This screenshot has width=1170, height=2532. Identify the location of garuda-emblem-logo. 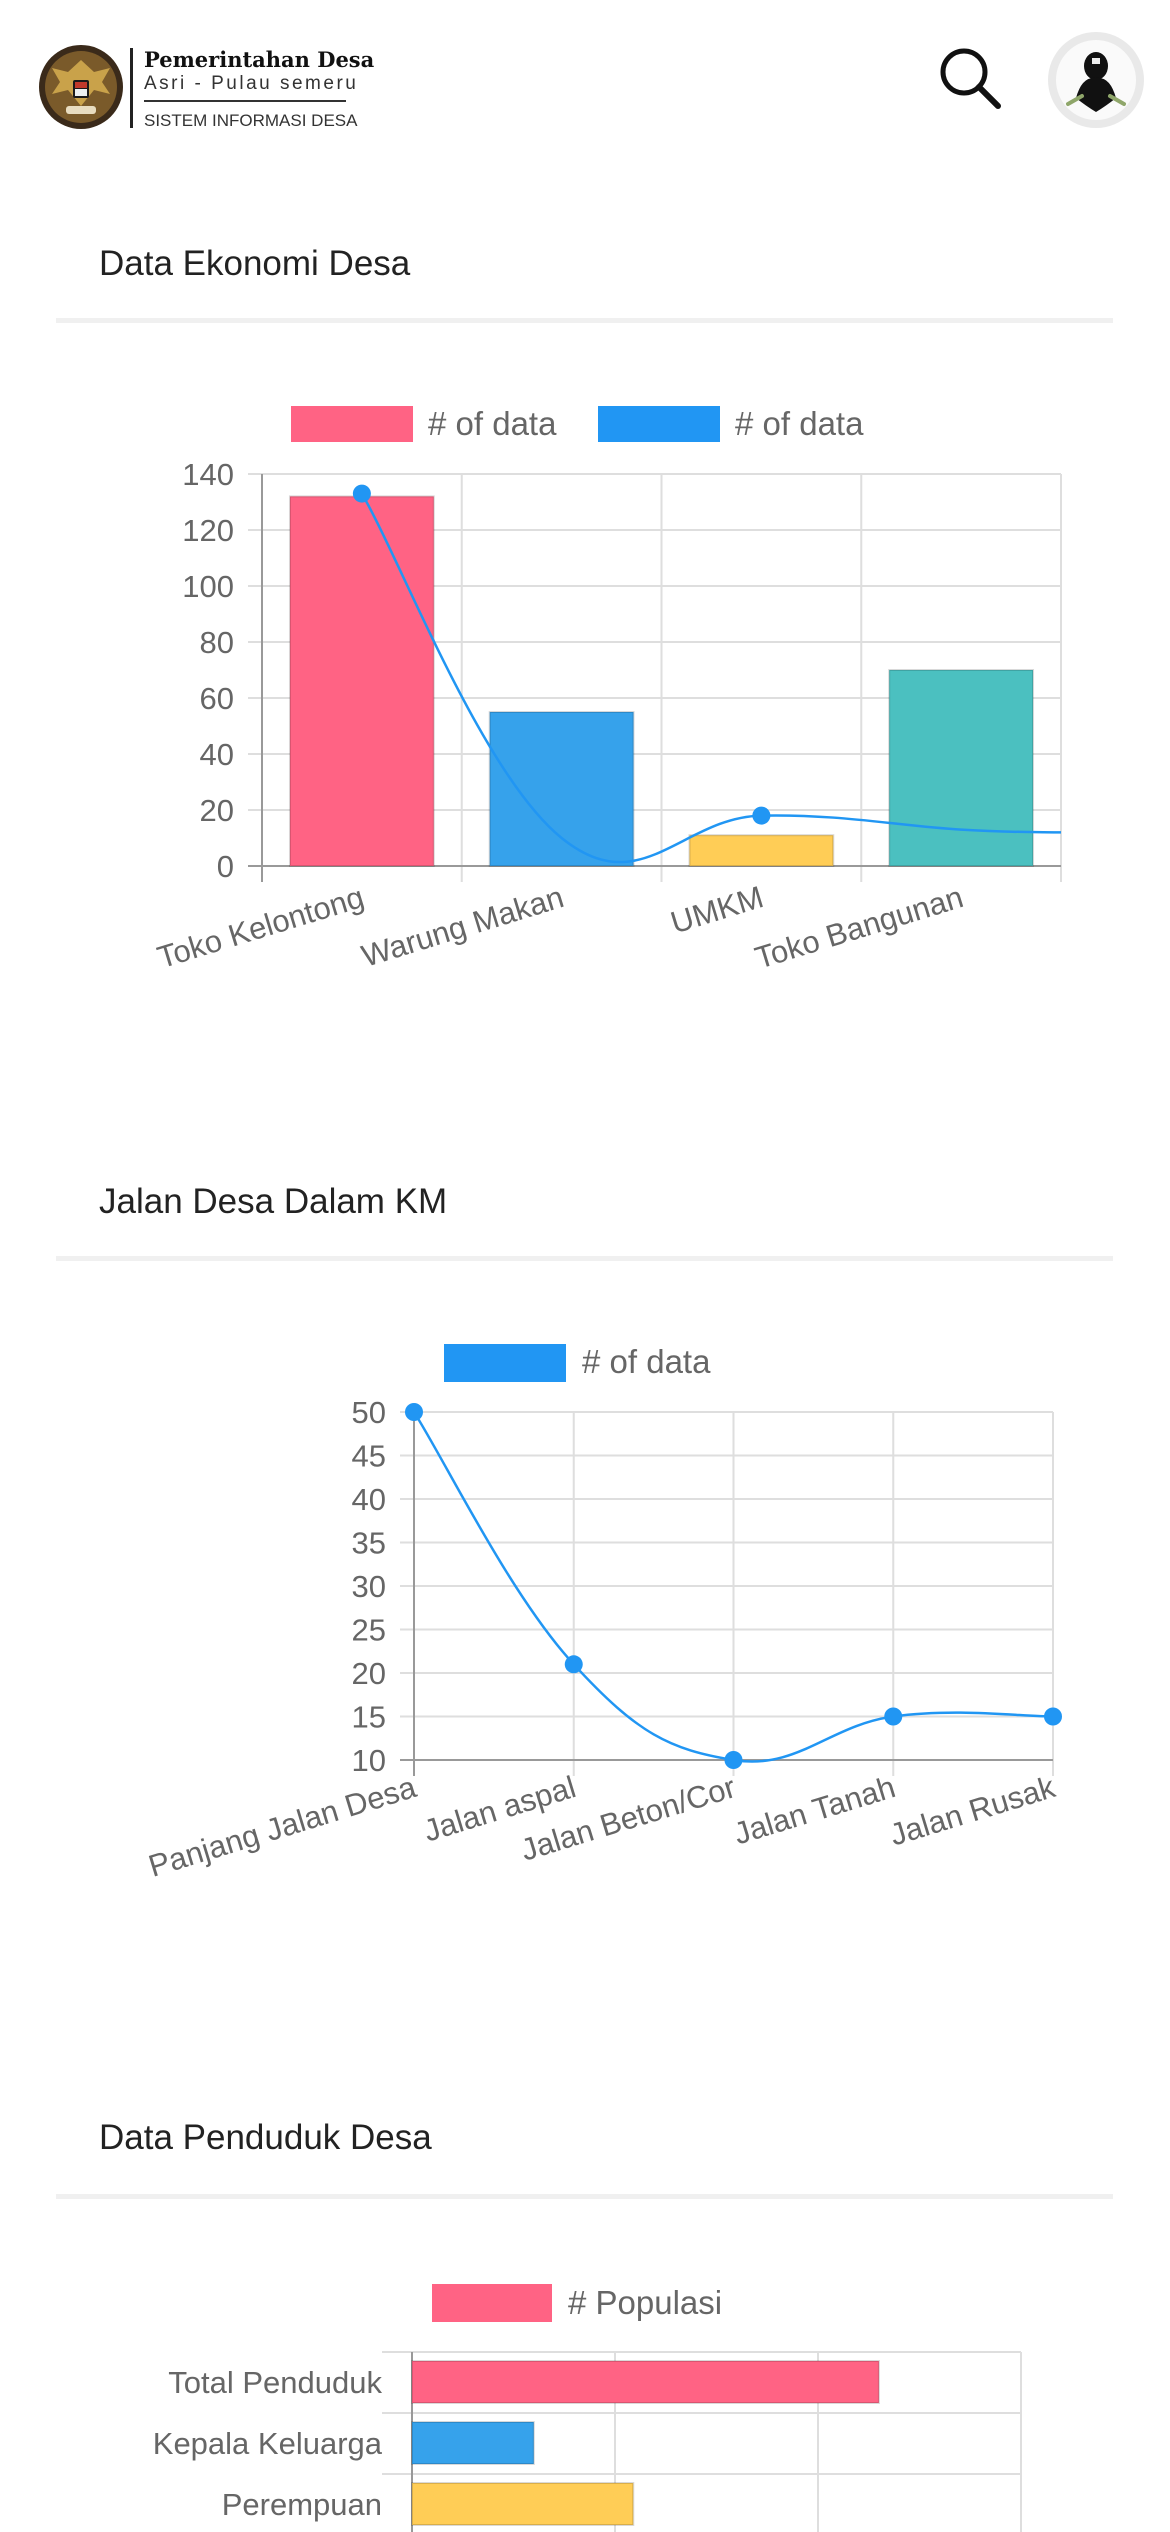
(81, 87).